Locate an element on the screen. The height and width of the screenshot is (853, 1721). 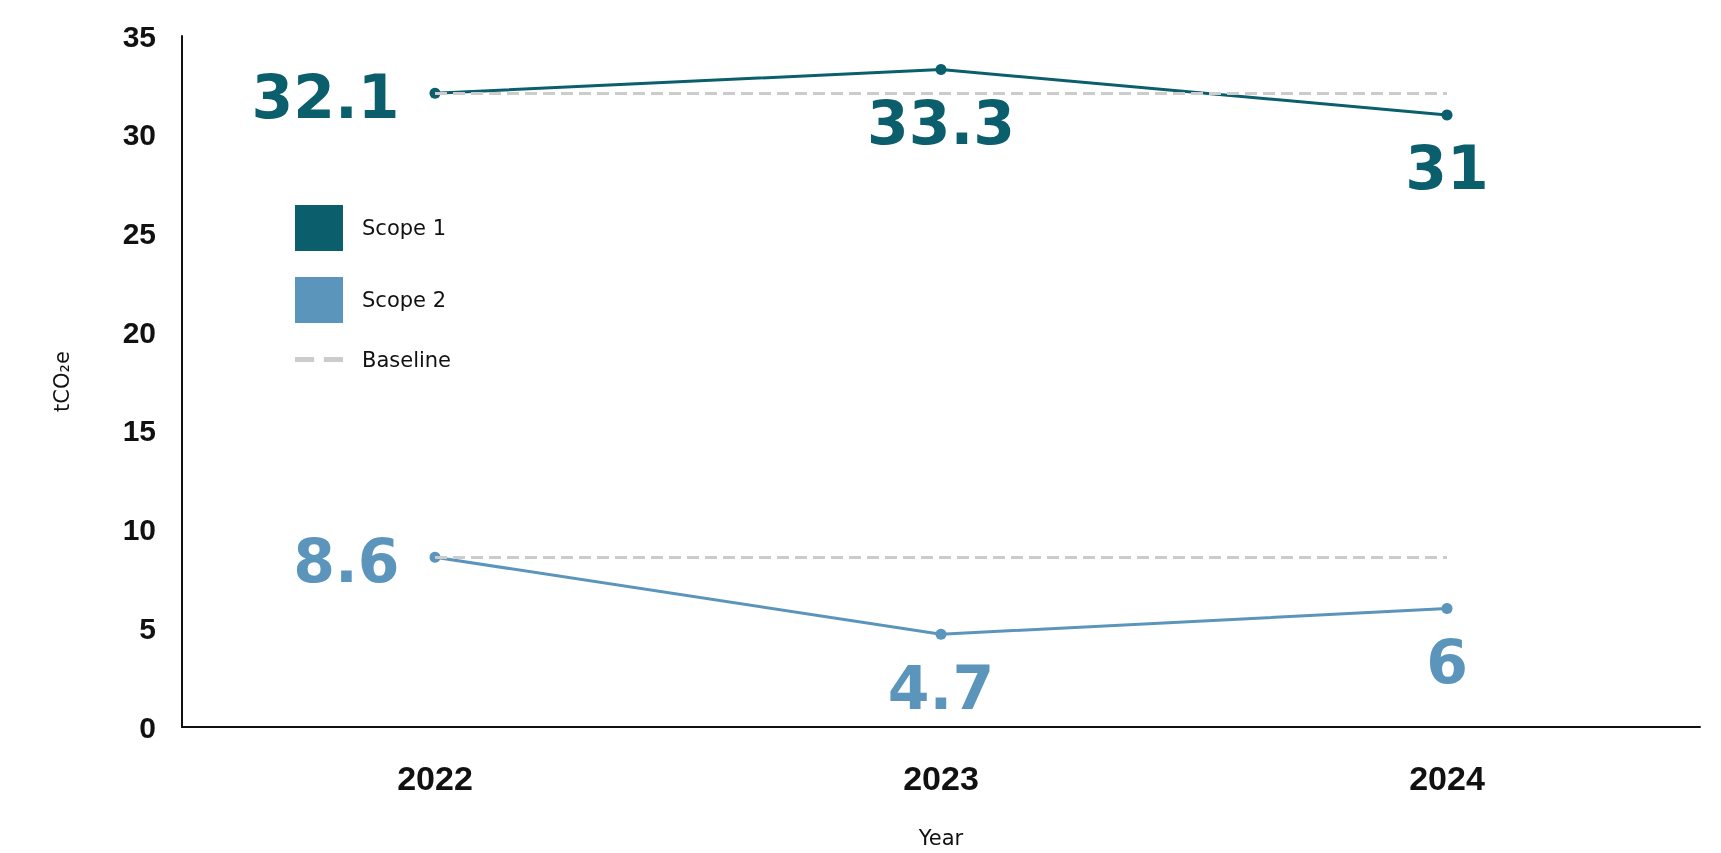
data-label: 4.7 is located at coordinates (941, 687).